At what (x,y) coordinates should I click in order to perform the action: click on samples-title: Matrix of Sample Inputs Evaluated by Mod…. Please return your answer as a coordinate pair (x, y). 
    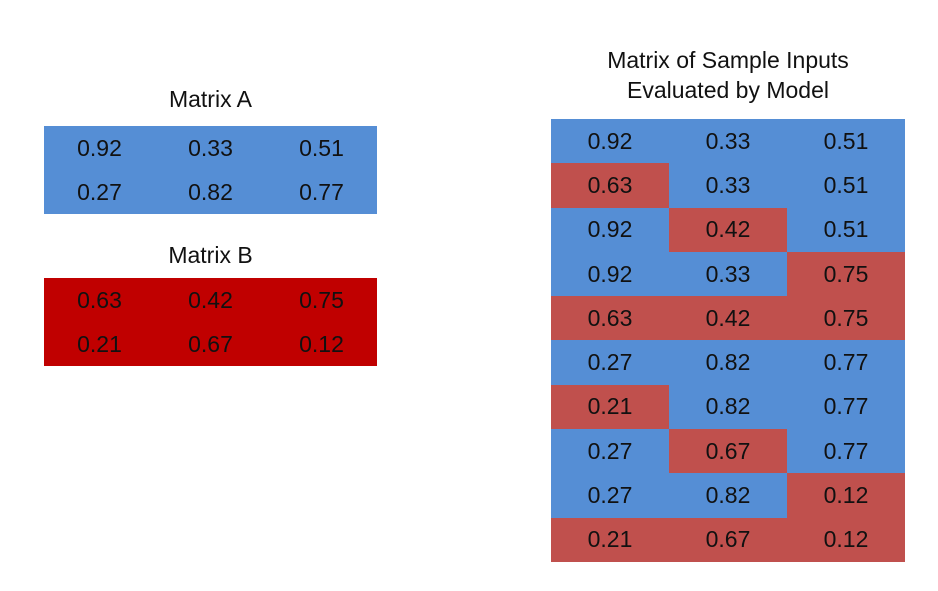
    Looking at the image, I should click on (728, 75).